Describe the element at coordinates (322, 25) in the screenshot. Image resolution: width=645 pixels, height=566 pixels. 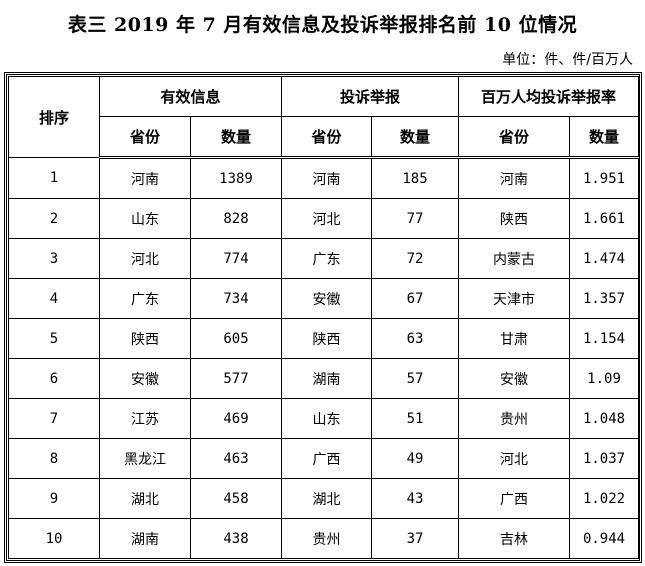
I see `page-title: 表三 2019 年 7 月有效信息及投诉举报排名前 10 位情况` at that location.